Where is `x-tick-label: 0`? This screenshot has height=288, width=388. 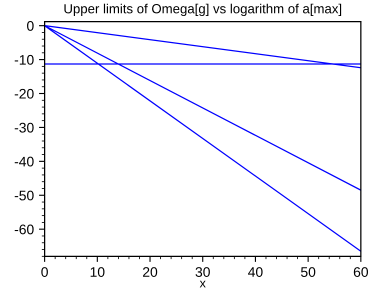 x-tick-label: 0 is located at coordinates (44, 272).